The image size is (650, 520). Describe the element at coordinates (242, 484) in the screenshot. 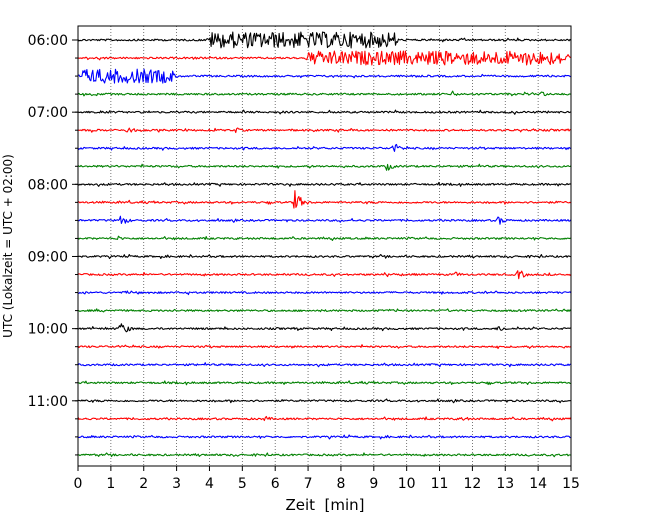

I see `x-tick-label: 5` at that location.